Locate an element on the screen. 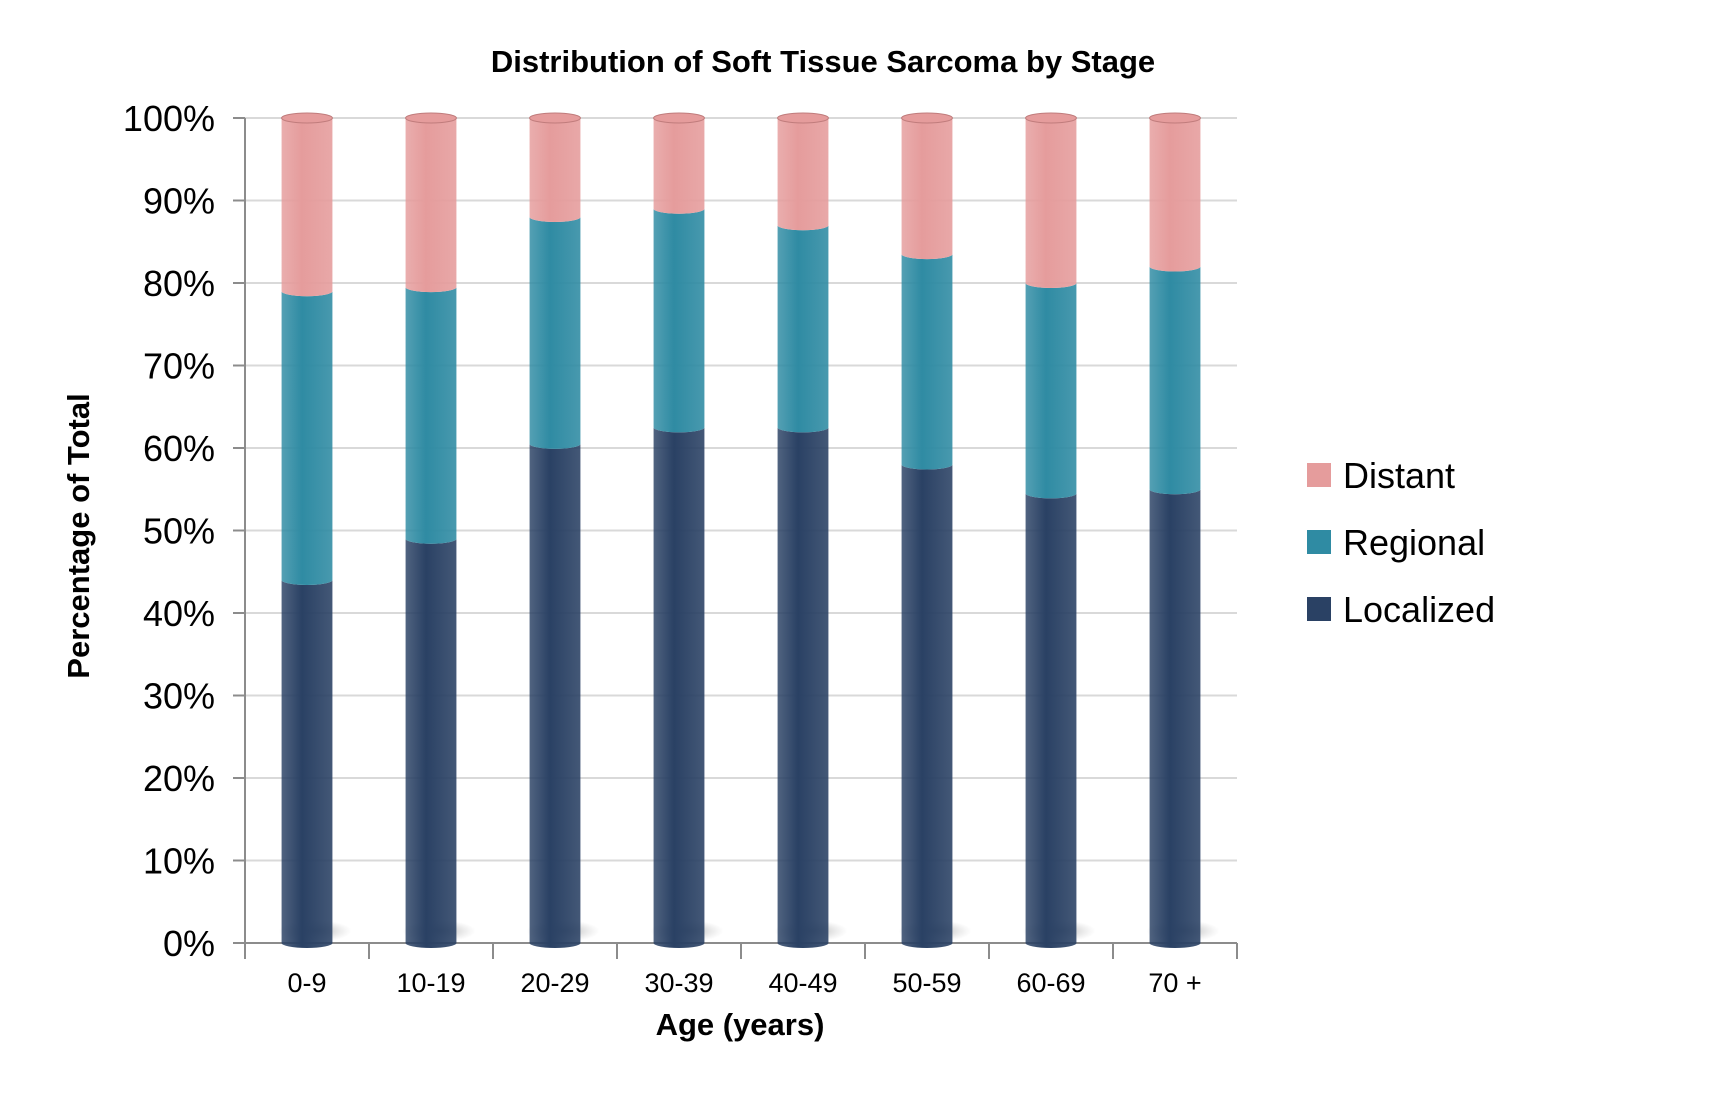 The image size is (1736, 1105). x-tick-label-70: 70 + is located at coordinates (1174, 983).